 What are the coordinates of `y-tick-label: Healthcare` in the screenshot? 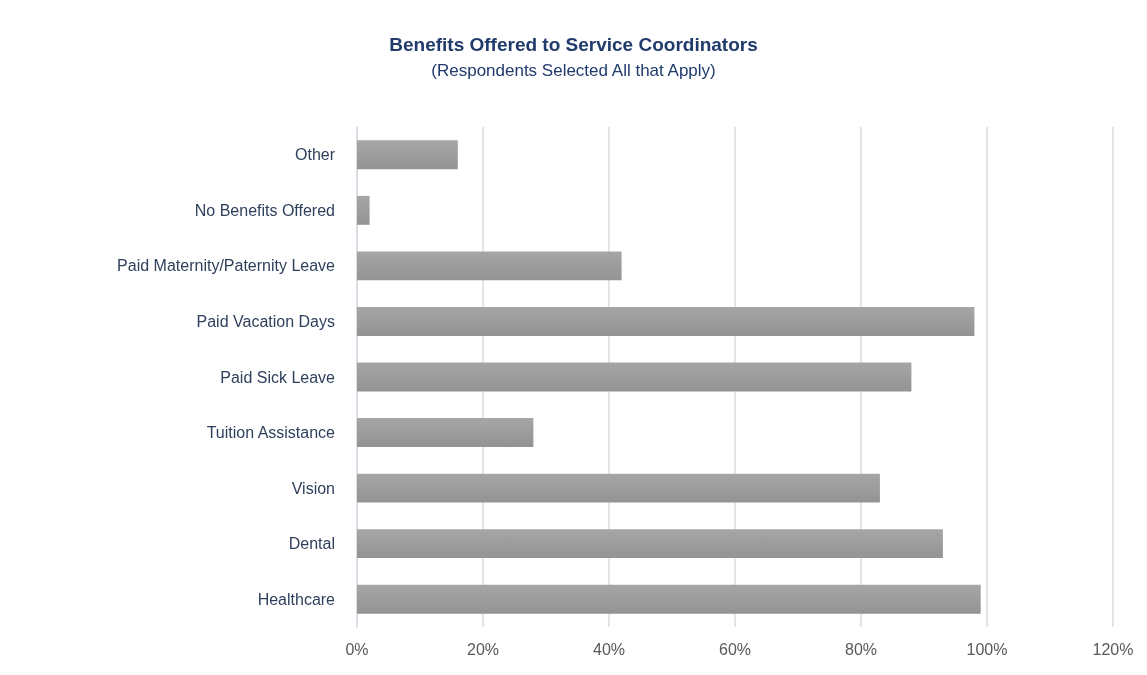 It's located at (296, 599).